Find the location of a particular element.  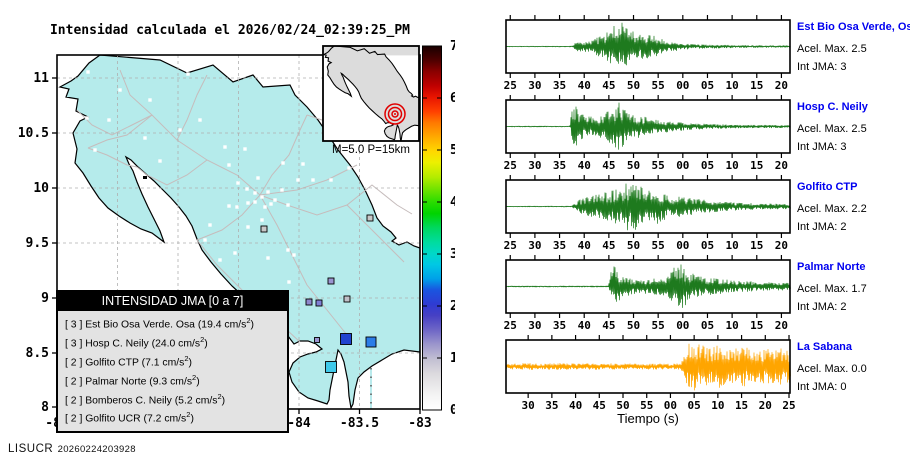

map-y-tick-label: 10.5 is located at coordinates (33, 133).